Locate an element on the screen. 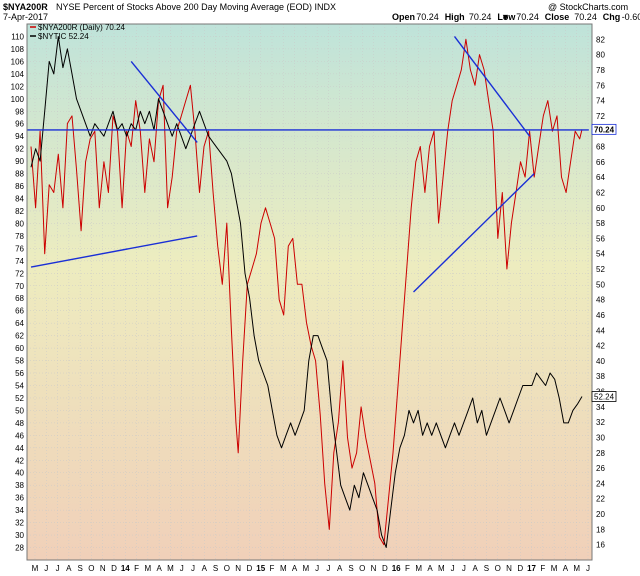 This screenshot has height=576, width=640. left-tick-label: 66 is located at coordinates (19, 311).